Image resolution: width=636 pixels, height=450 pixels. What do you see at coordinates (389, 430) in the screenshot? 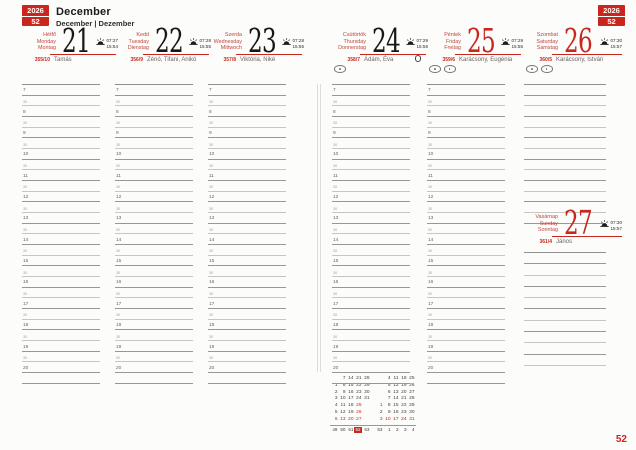
I see `mini-week-number: 1` at bounding box center [389, 430].